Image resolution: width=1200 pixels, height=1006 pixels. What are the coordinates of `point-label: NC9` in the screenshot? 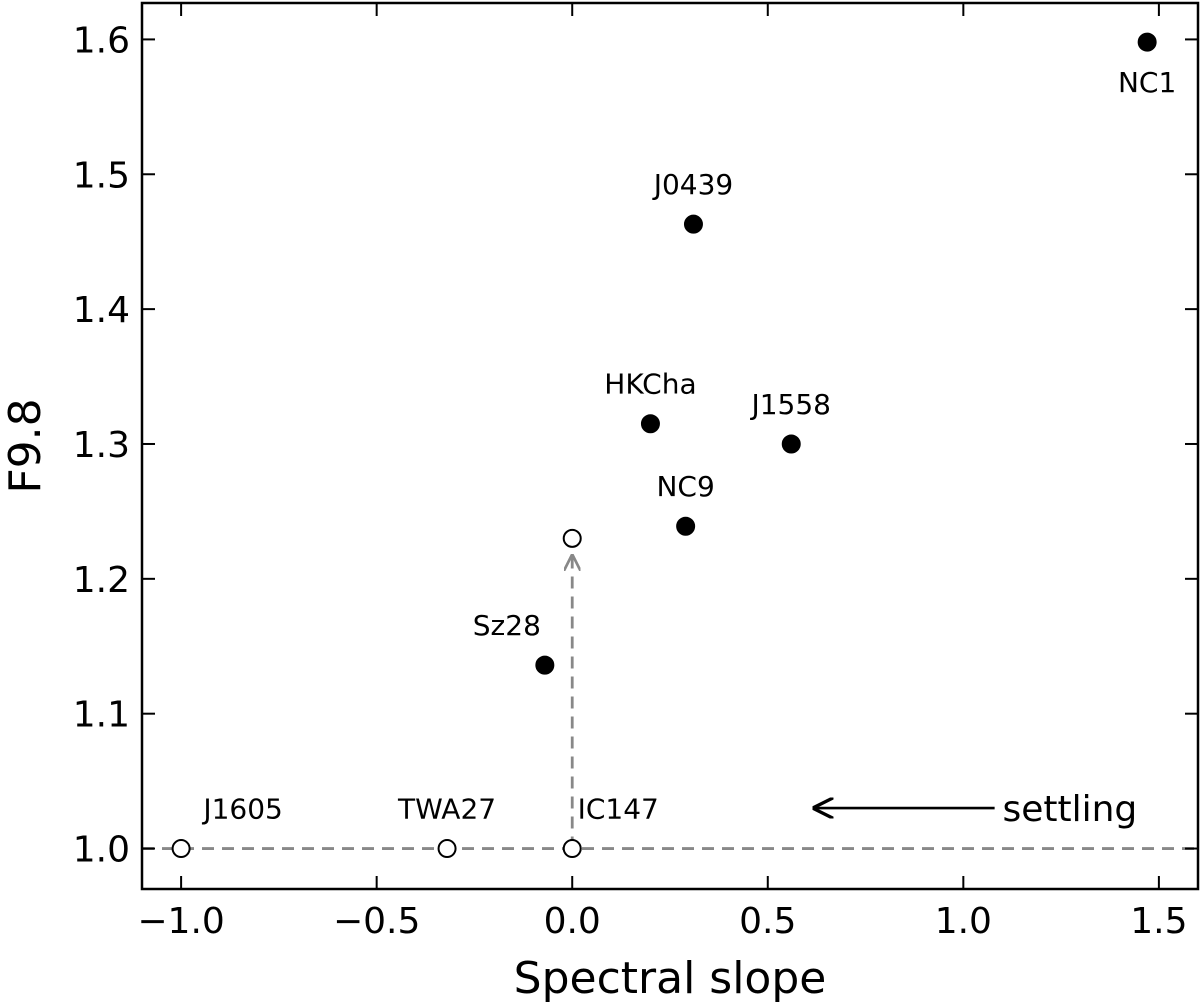 It's located at (685, 486).